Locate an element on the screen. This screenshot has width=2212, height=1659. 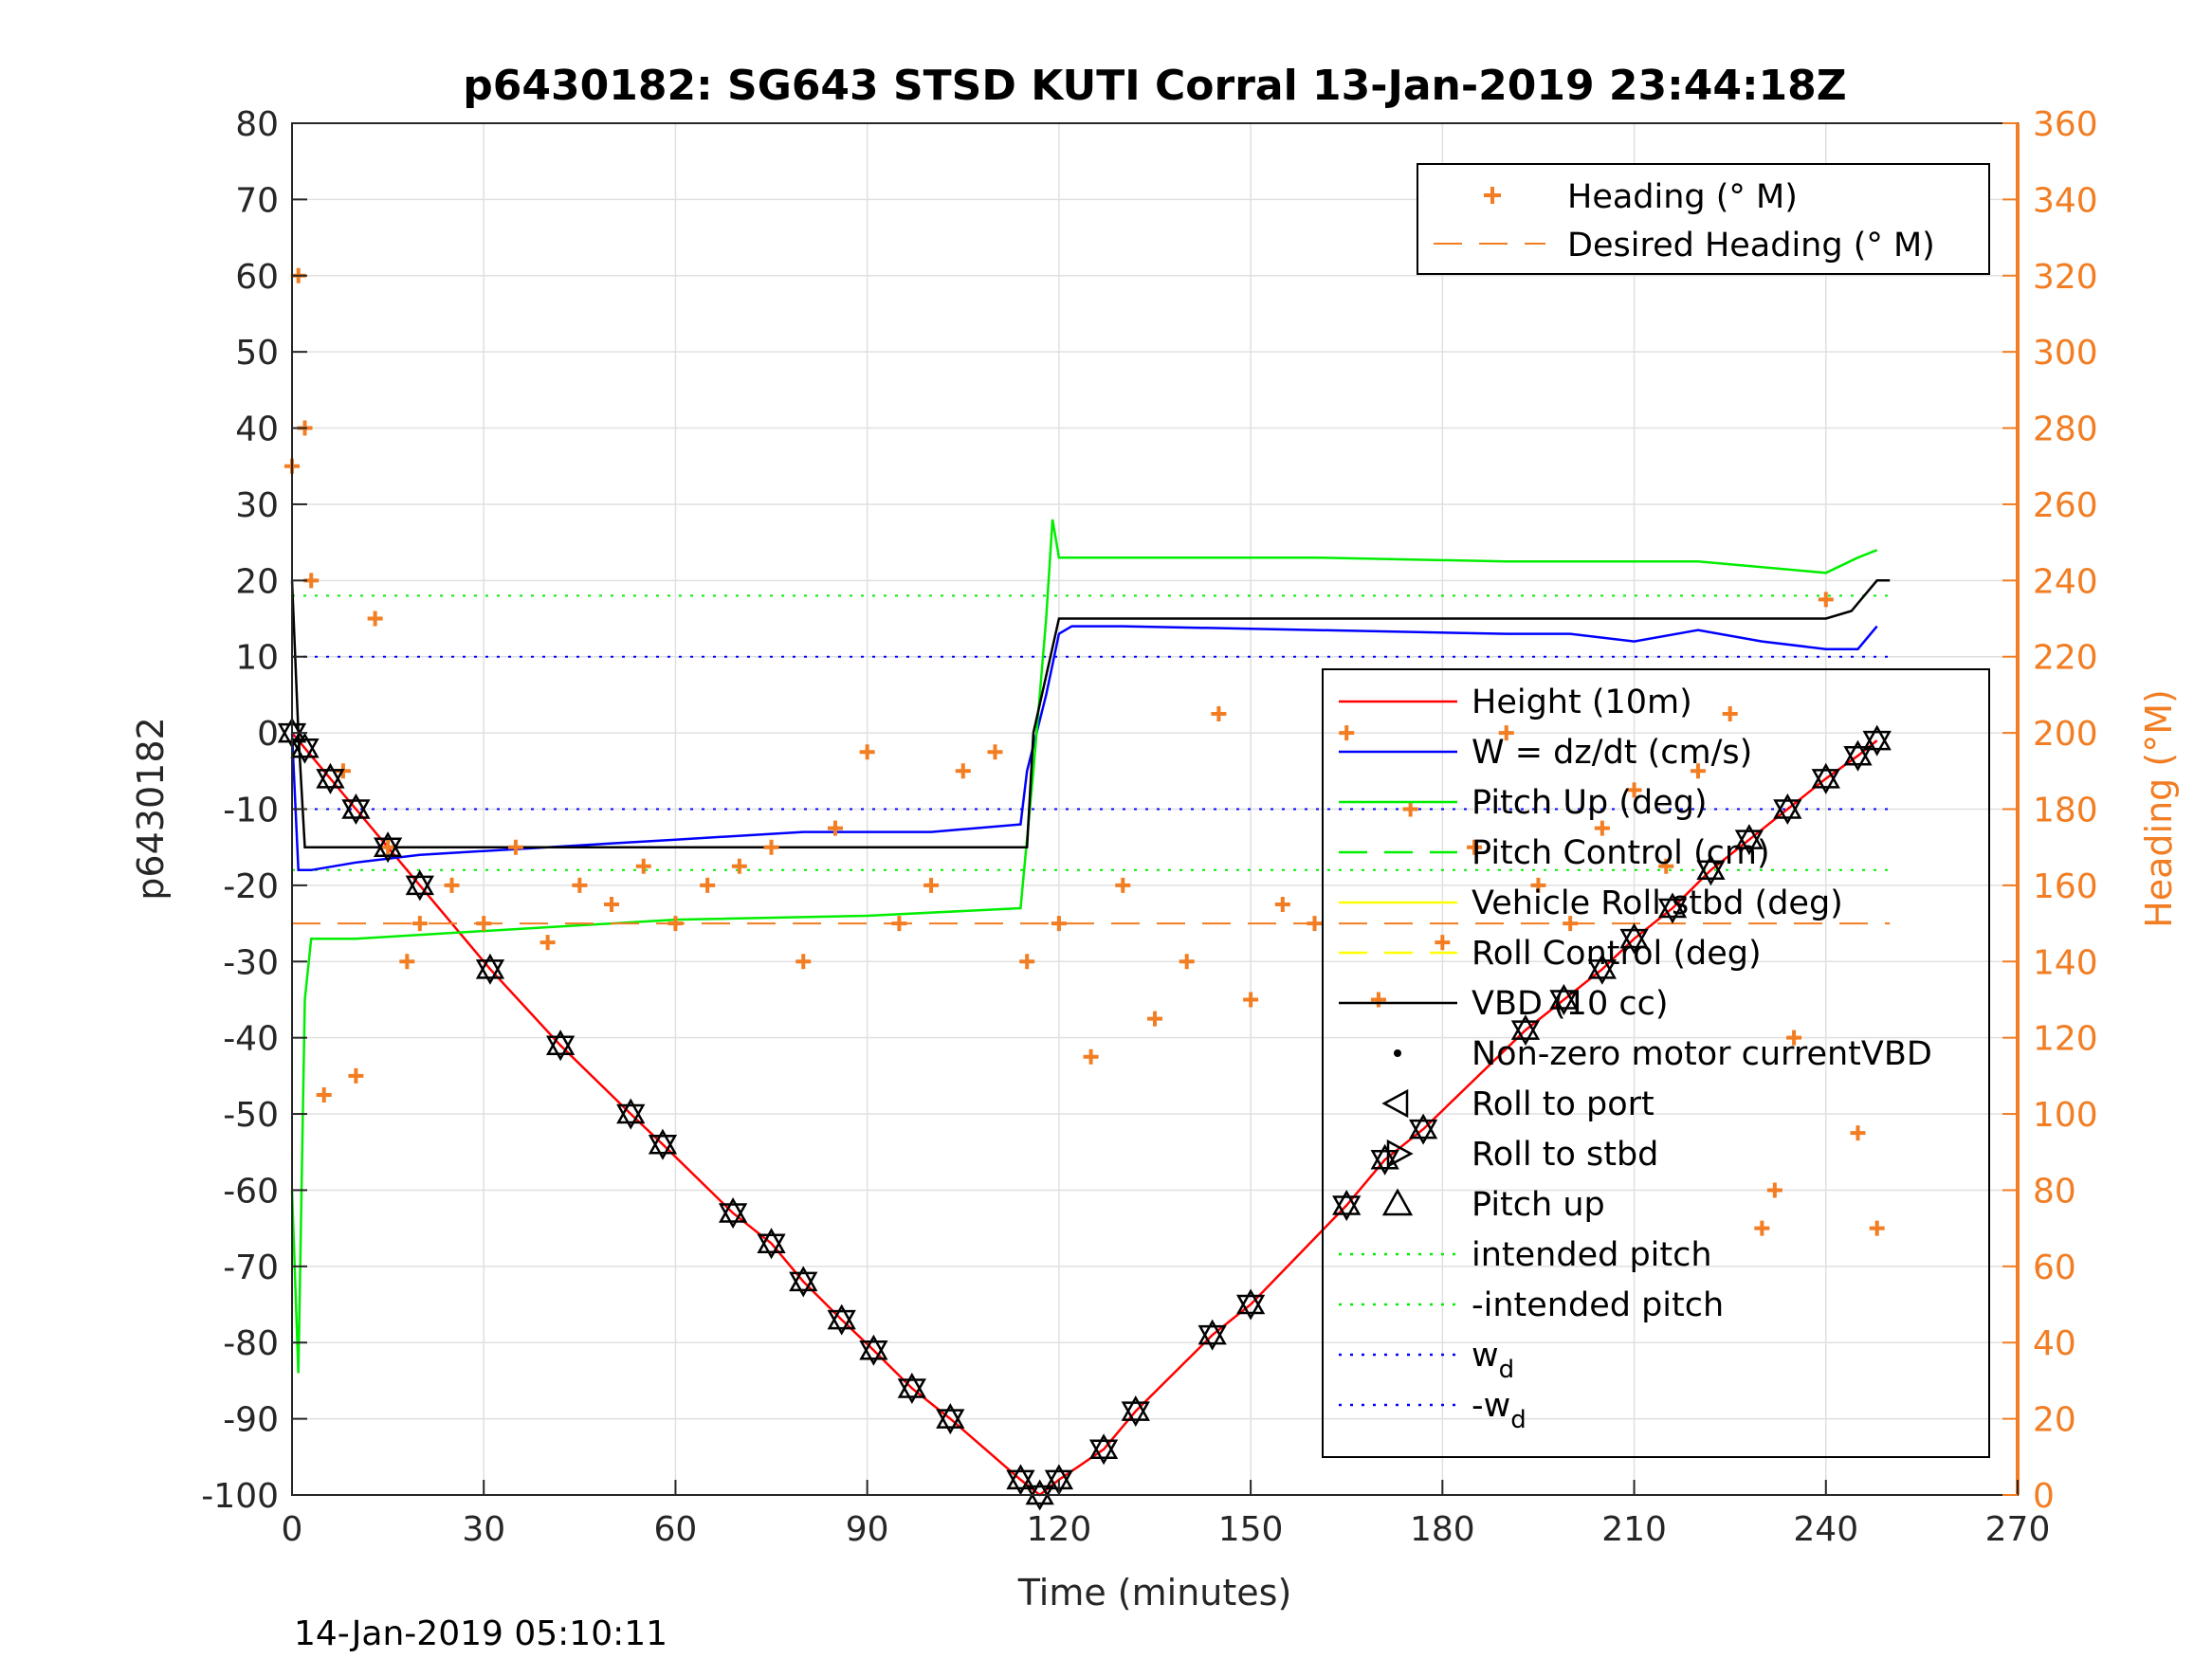
y-tick-label: 70 is located at coordinates (257, 200).